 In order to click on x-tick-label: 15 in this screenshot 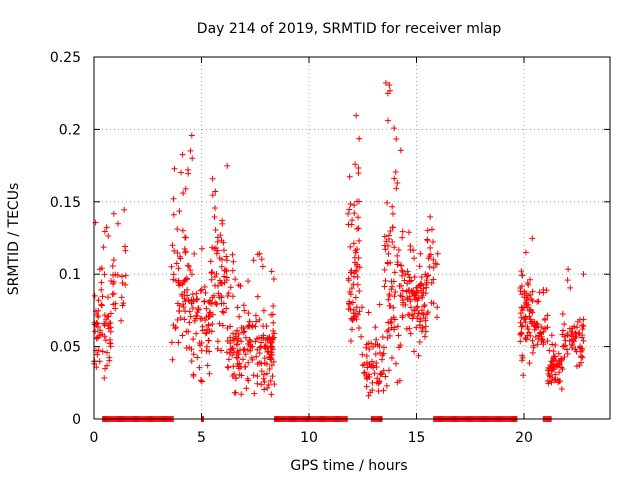, I will do `click(417, 438)`.